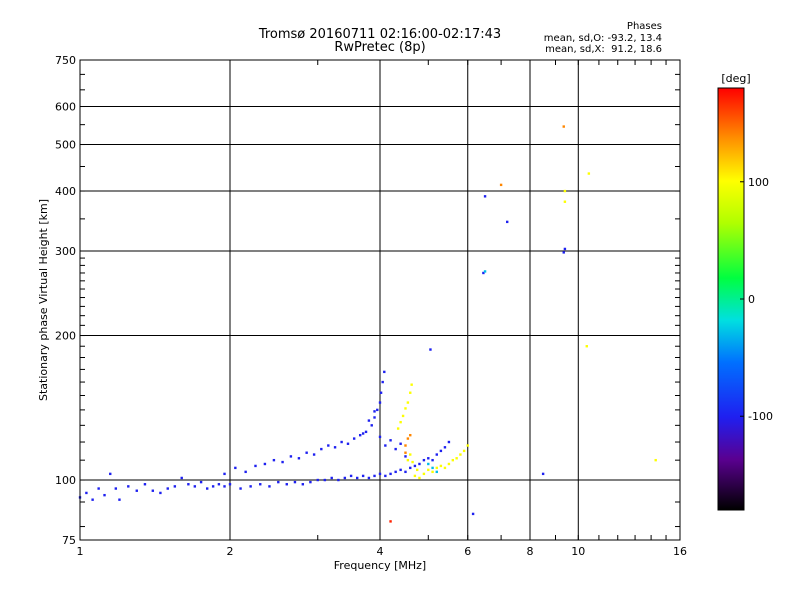 The width and height of the screenshot is (800, 600). I want to click on y-tick-label: 100, so click(65, 480).